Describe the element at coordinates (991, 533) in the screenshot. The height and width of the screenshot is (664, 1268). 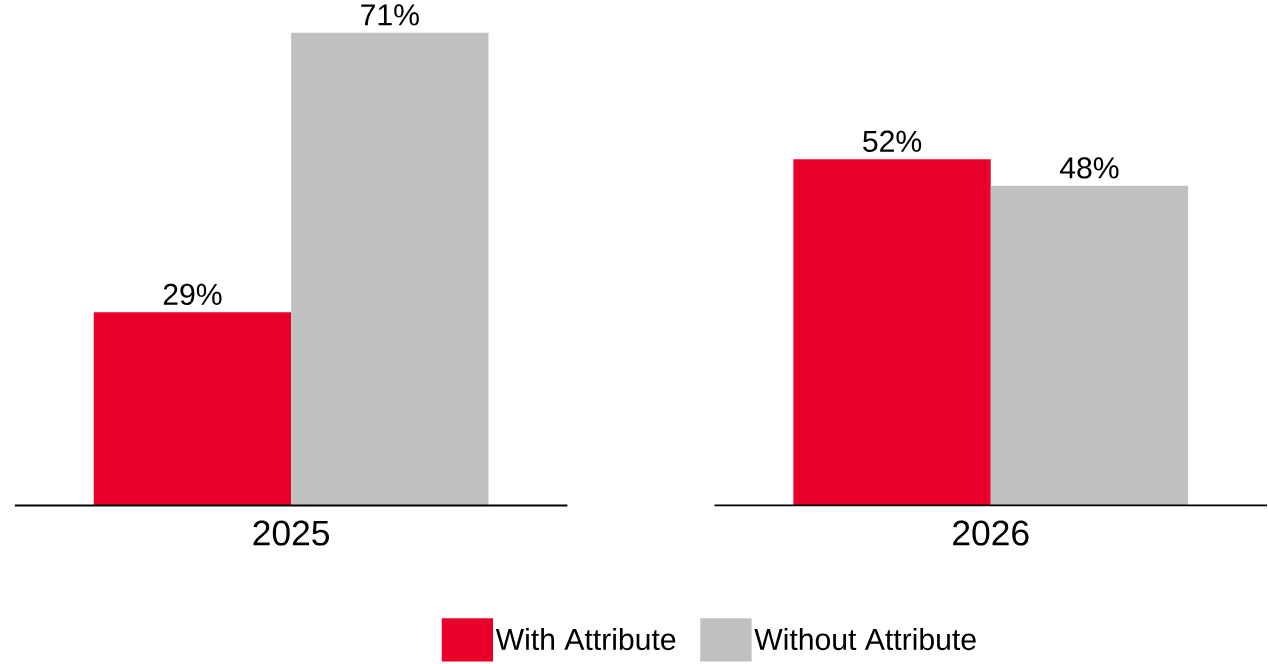
I see `x-tick-label: 2026` at that location.